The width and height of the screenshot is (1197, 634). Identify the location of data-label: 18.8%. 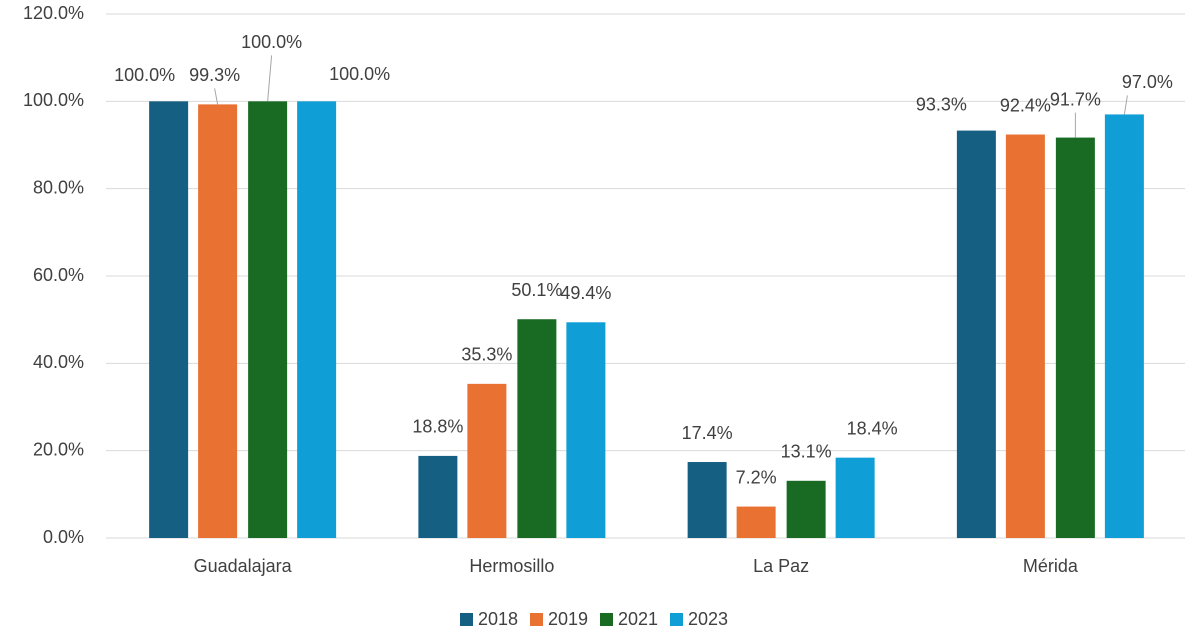
(437, 427).